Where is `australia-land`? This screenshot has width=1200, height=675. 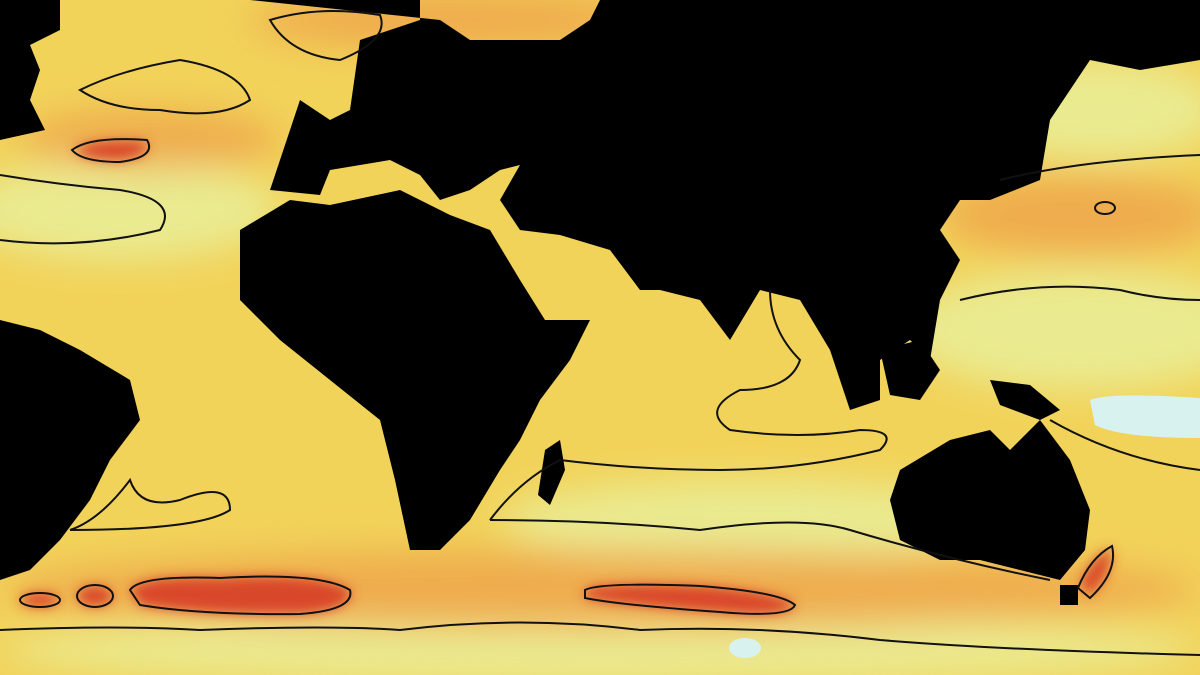 australia-land is located at coordinates (990, 500).